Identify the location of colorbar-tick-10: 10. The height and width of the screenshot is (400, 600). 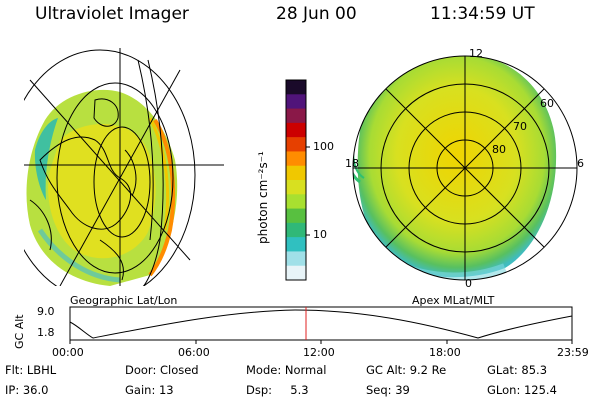
(320, 234).